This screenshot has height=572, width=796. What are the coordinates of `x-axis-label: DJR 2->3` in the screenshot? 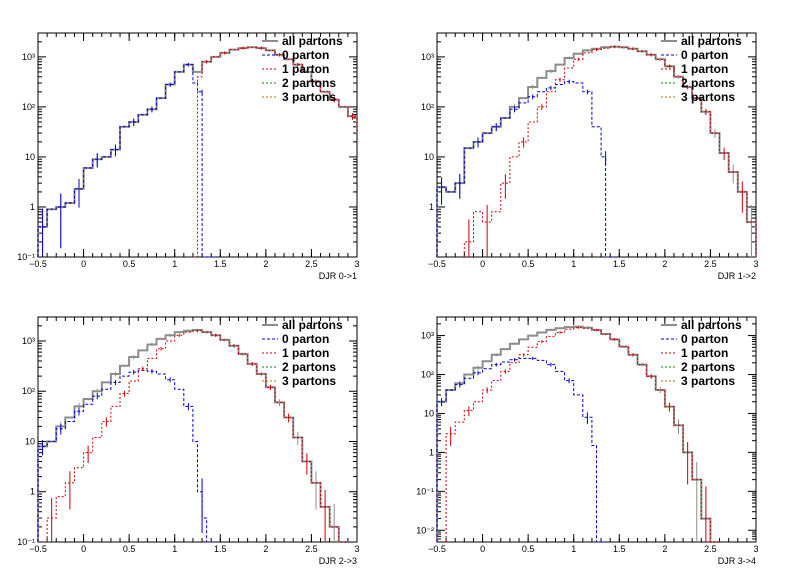 It's located at (338, 561).